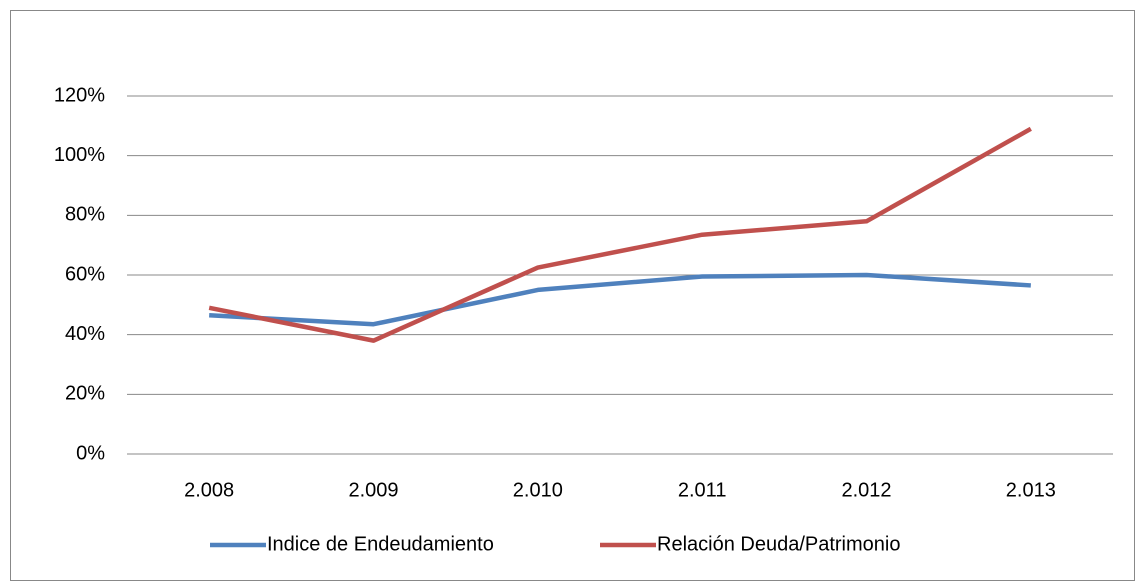  What do you see at coordinates (538, 490) in the screenshot?
I see `x-tick-label: 2.010` at bounding box center [538, 490].